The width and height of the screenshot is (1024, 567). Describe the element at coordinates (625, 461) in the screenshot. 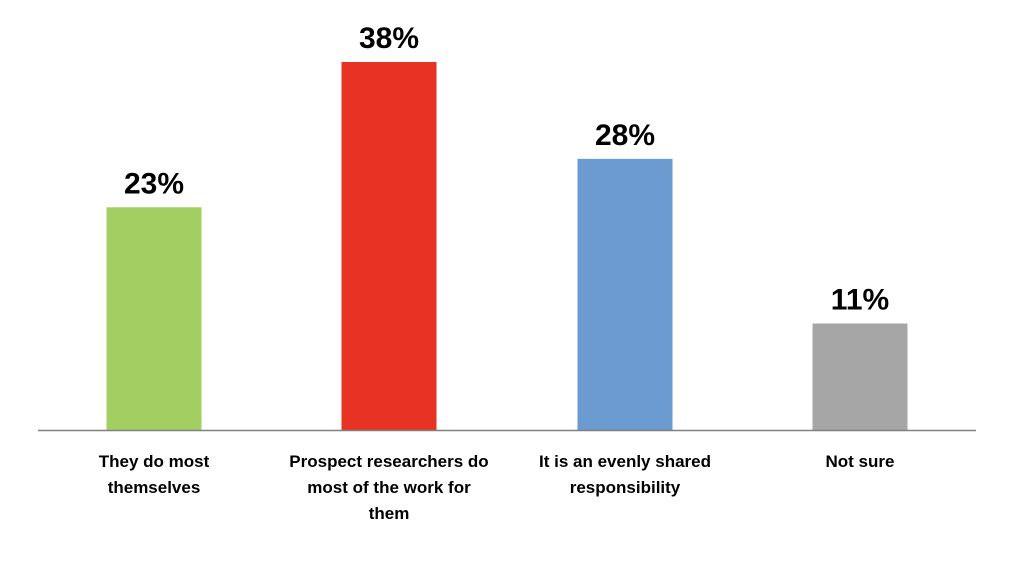

I see `category-label-line: It is an evenly shared` at that location.